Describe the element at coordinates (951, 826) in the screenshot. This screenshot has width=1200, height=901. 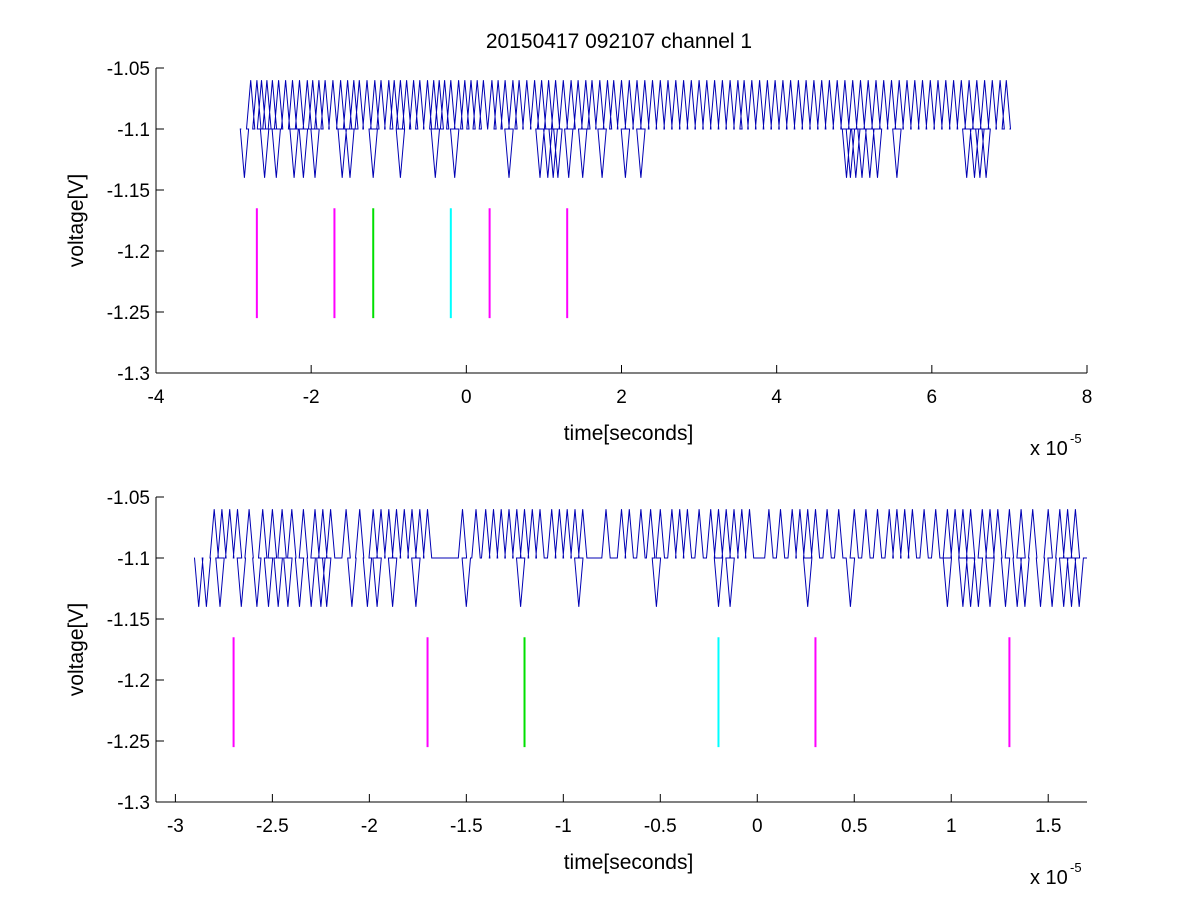
I see `x-tick-label: 1` at that location.